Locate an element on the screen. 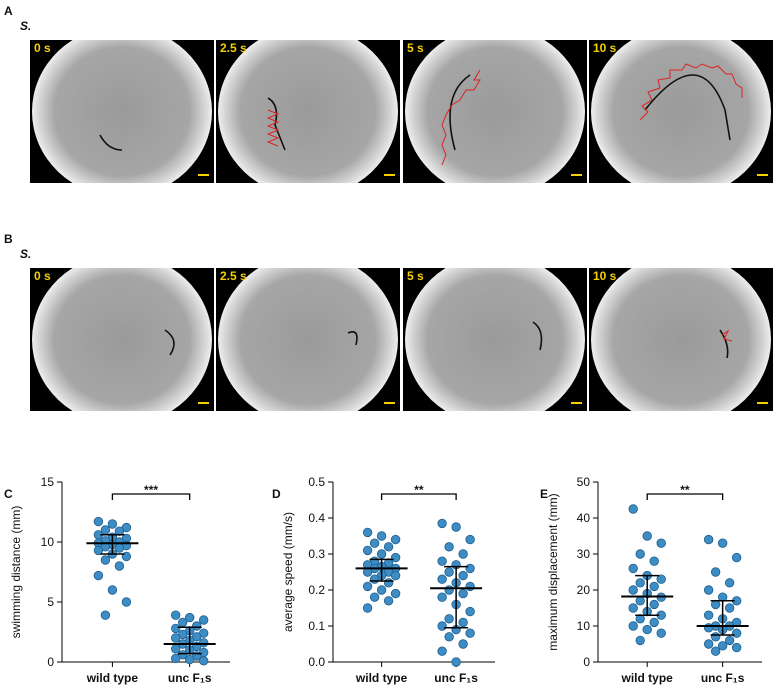  y-tick-label: 15 is located at coordinates (48, 482).